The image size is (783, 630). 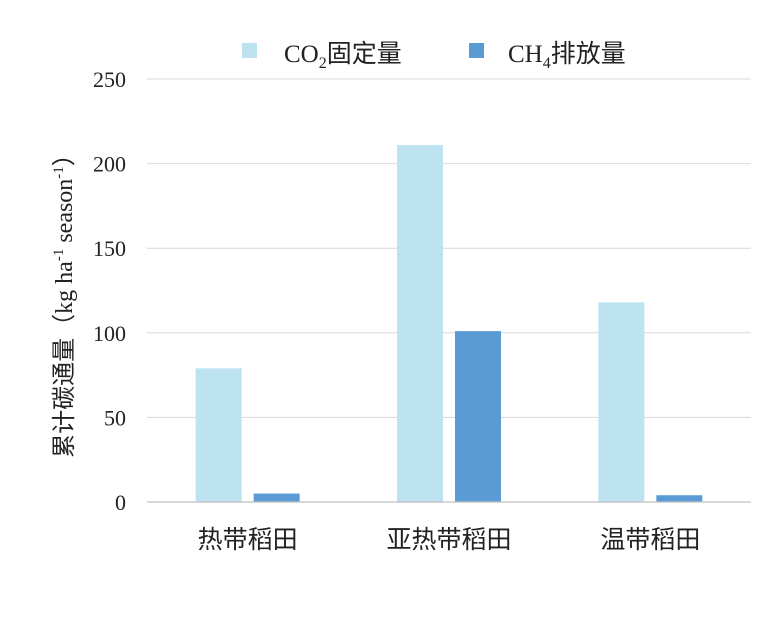 What do you see at coordinates (109, 248) in the screenshot?
I see `y-tick-label: 150` at bounding box center [109, 248].